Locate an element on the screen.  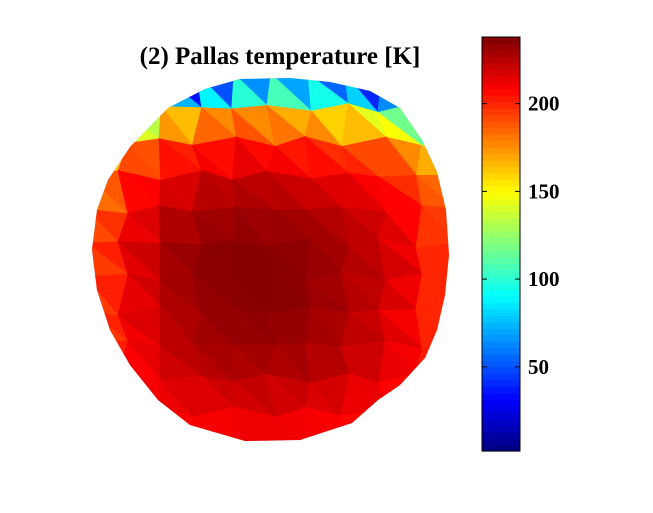
colorbar-ticks: 50 100 150 200 is located at coordinates (521, 235).